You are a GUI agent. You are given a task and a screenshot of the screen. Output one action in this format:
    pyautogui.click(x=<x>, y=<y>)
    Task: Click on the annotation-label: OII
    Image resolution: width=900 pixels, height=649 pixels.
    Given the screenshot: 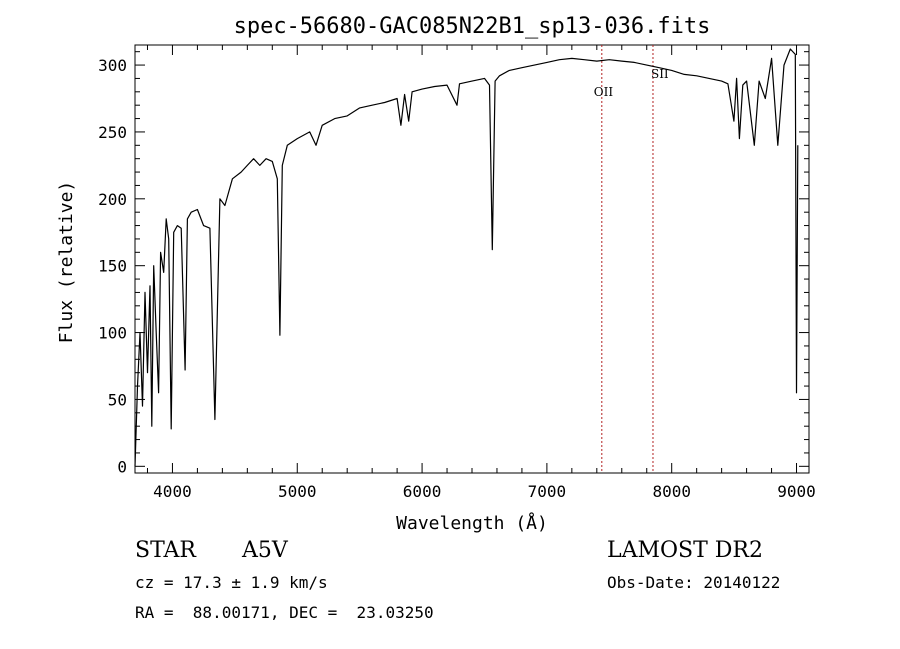 What is the action you would take?
    pyautogui.click(x=604, y=92)
    